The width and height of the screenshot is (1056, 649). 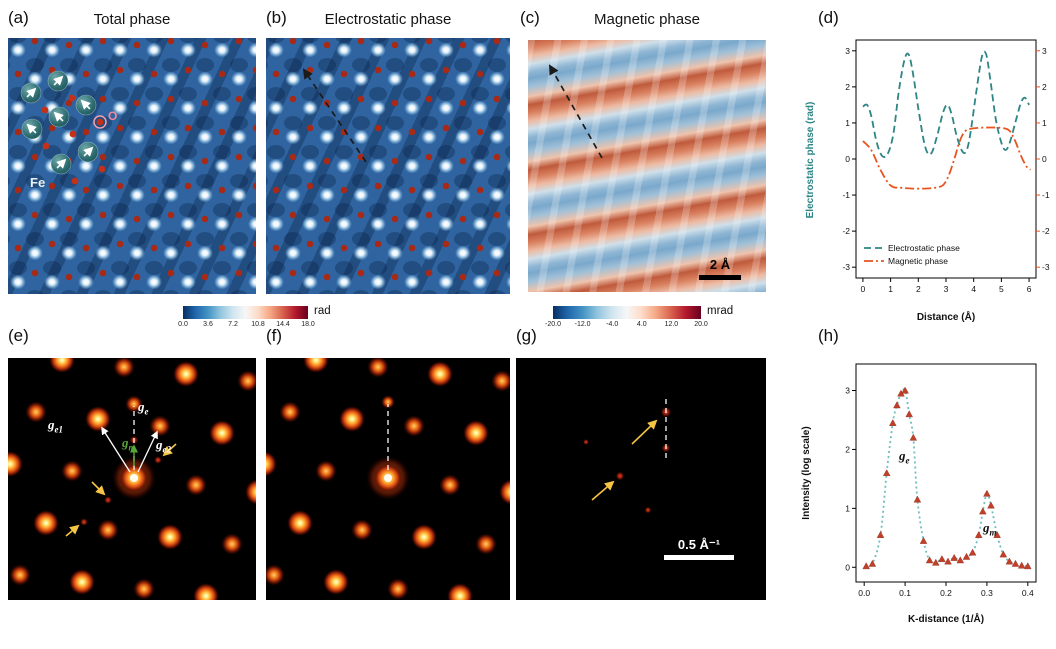 I want to click on g-e1-vector-label: ge1, so click(x=55, y=426).